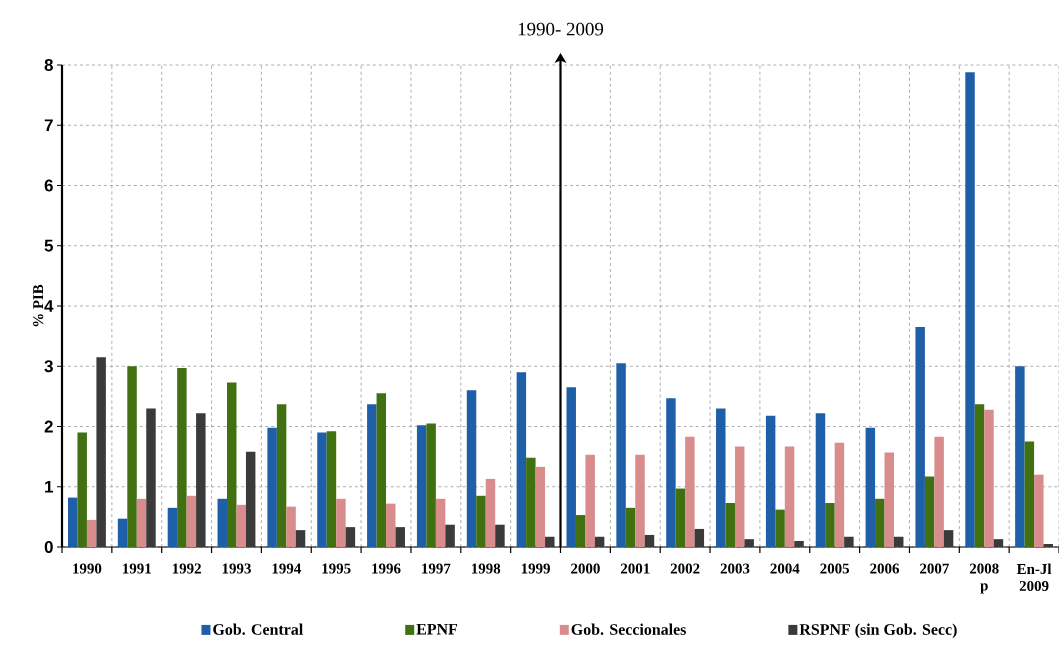 Image resolution: width=1059 pixels, height=648 pixels. I want to click on x-tick-label: 2006, so click(885, 568).